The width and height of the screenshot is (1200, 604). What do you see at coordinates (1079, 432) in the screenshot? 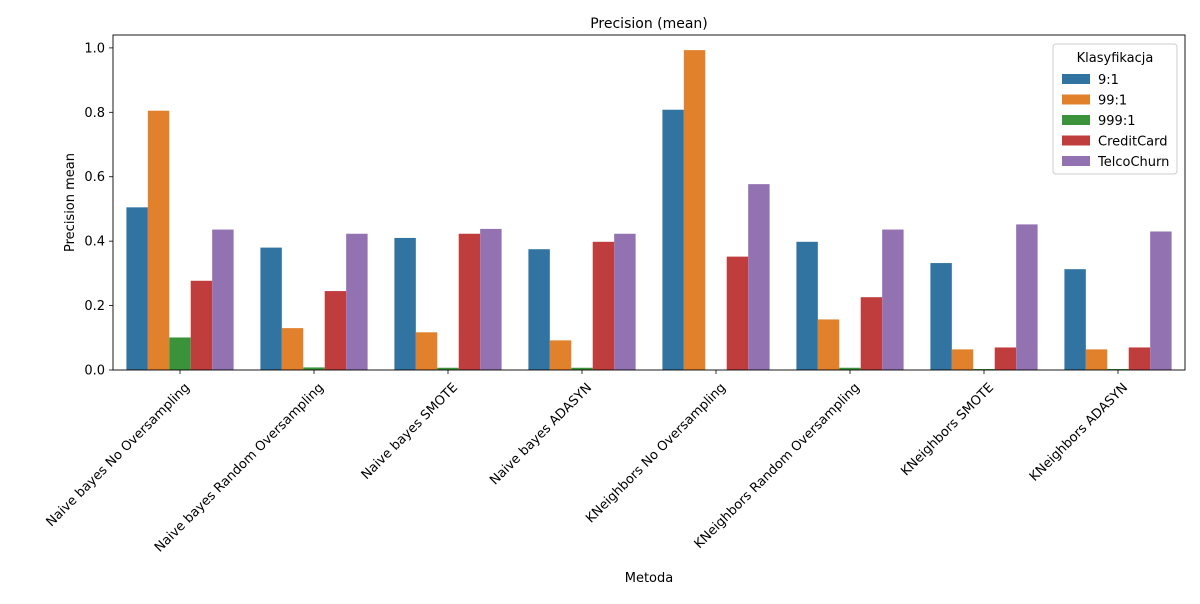
I see `x-tick-label: KNeighbors ADASYN` at bounding box center [1079, 432].